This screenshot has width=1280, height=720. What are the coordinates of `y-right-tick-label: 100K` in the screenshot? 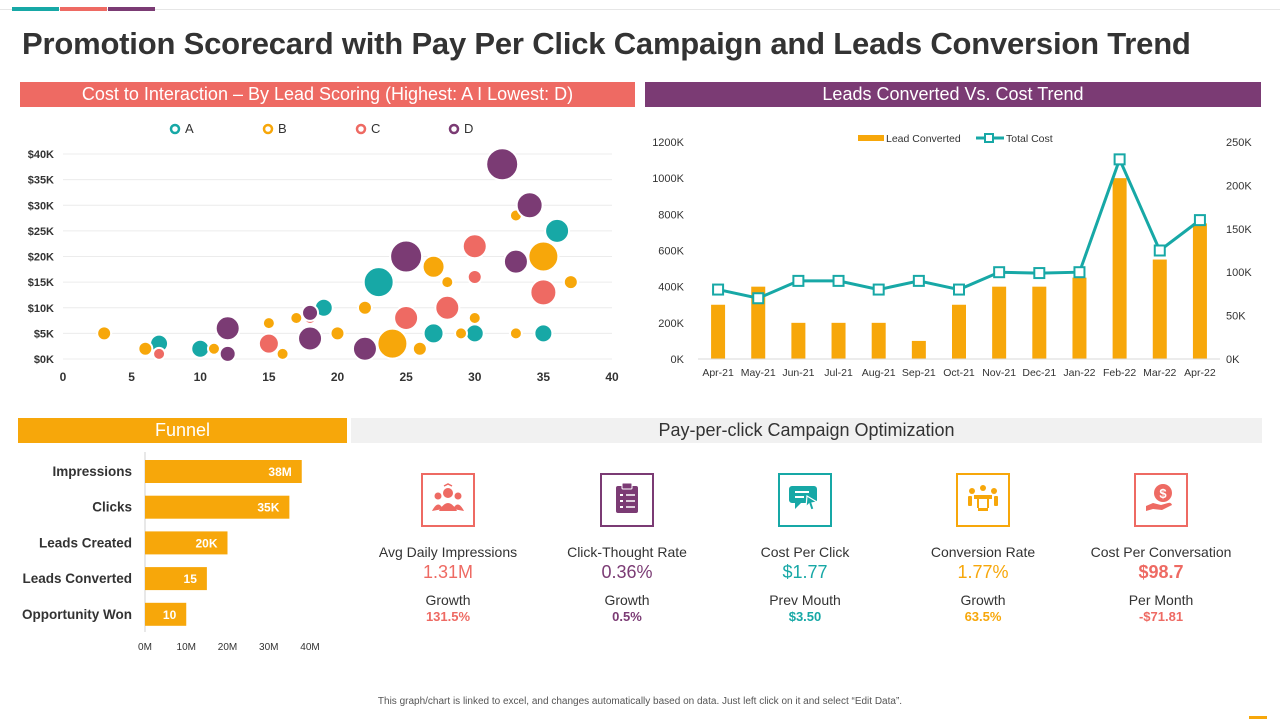 It's located at (1239, 273).